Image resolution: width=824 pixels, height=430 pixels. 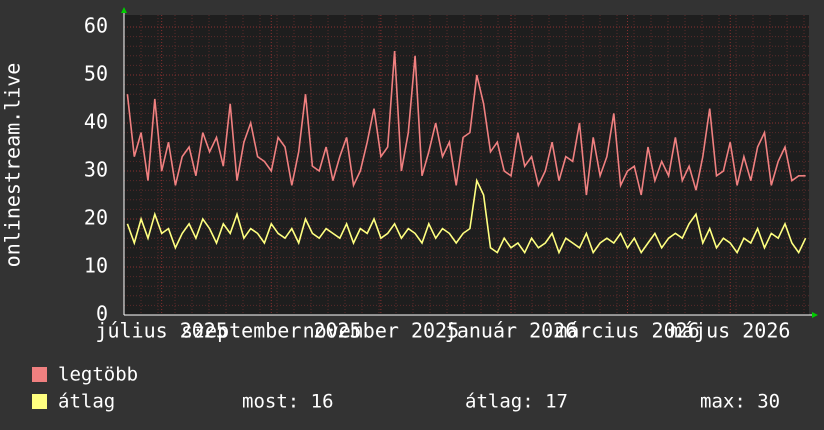 What do you see at coordinates (96, 170) in the screenshot?
I see `y-tick-label: 30` at bounding box center [96, 170].